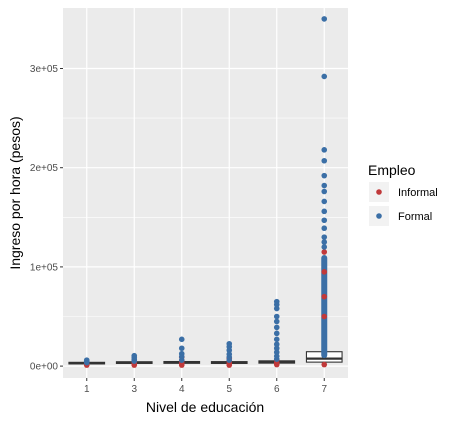 This screenshot has width=456, height=423. What do you see at coordinates (229, 389) in the screenshot?
I see `x-tick-label: 5` at bounding box center [229, 389].